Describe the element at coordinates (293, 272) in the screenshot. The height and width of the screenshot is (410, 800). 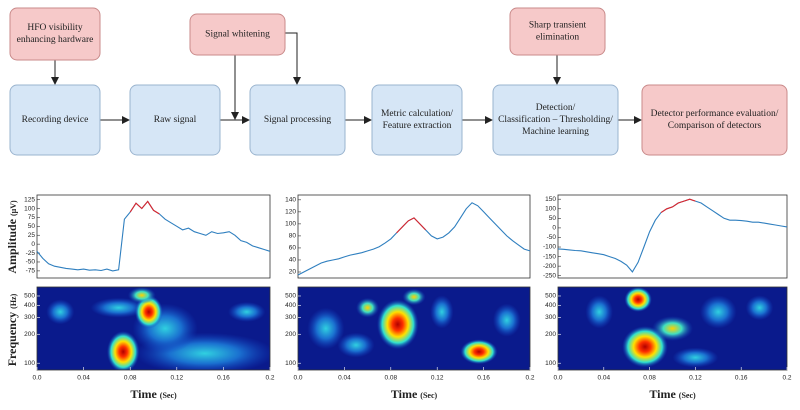
I see `y-tick-label: 20` at that location.